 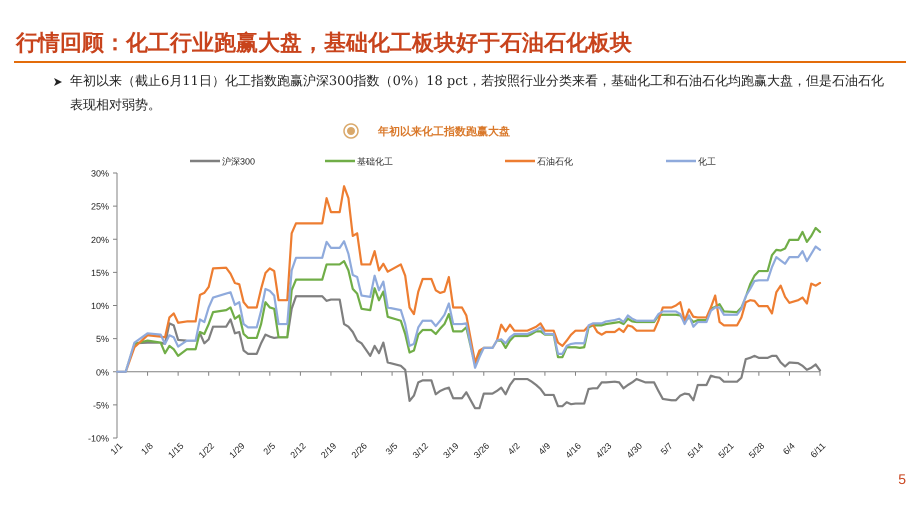 What do you see at coordinates (544, 448) in the screenshot?
I see `x-tick-label: 4/9` at bounding box center [544, 448].